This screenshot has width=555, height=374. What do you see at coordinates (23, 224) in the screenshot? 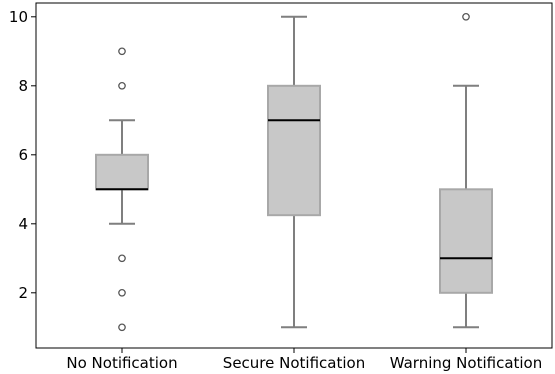
I see `y-tick-label: 4` at bounding box center [23, 224].